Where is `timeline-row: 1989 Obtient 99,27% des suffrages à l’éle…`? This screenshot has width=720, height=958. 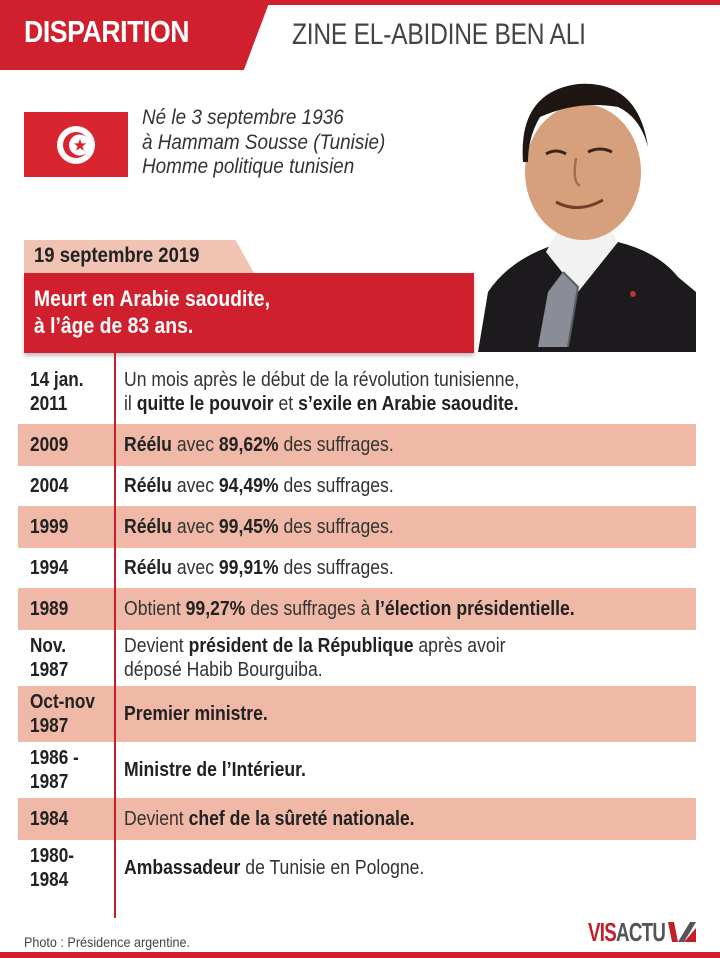 timeline-row: 1989 Obtient 99,27% des suffrages à l’éle… is located at coordinates (357, 609).